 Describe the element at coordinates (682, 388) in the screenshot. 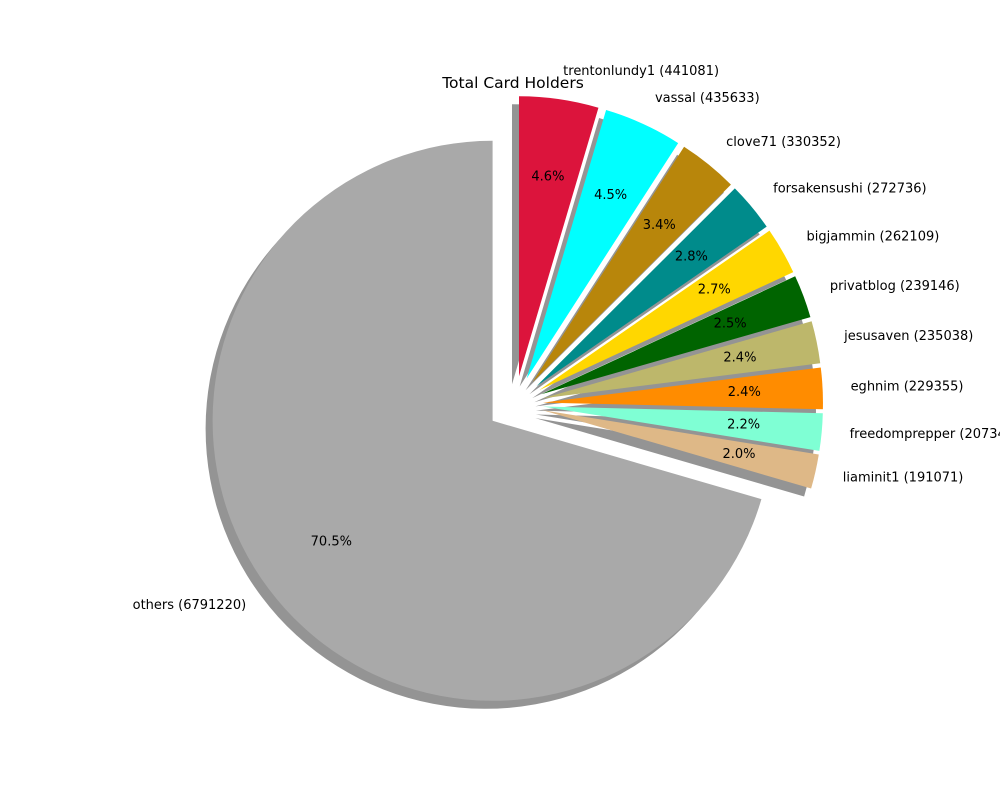

I see `pie-slice-eghnim` at that location.